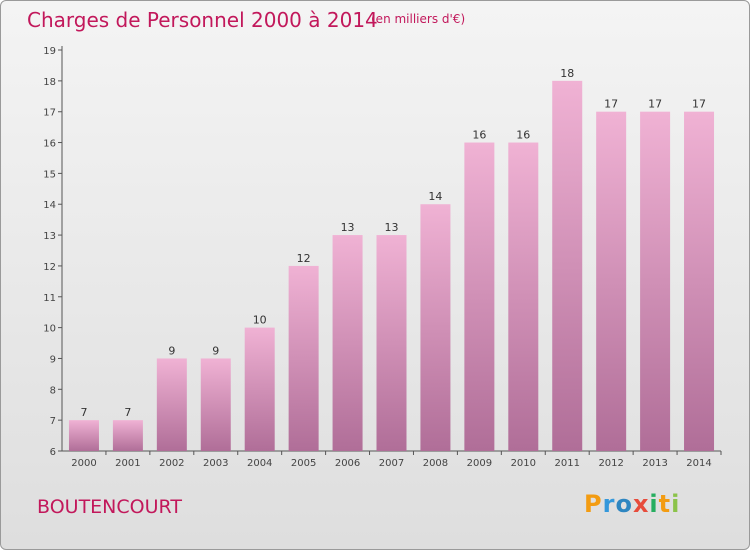 Image resolution: width=750 pixels, height=550 pixels. I want to click on y-tick-label: 15, so click(49, 174).